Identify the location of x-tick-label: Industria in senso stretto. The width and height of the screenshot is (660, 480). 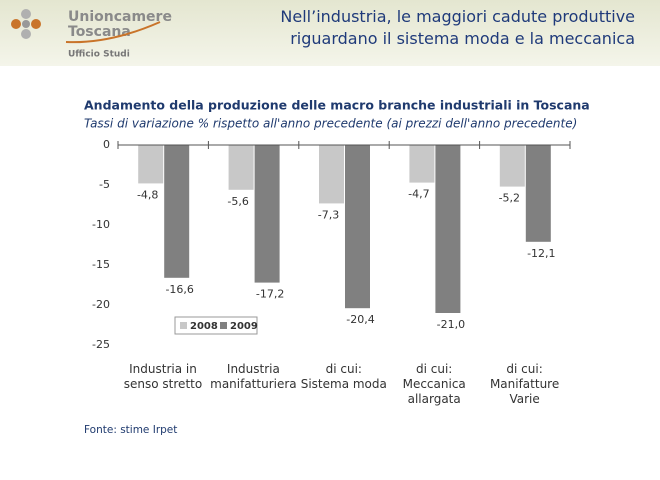
(163, 376).